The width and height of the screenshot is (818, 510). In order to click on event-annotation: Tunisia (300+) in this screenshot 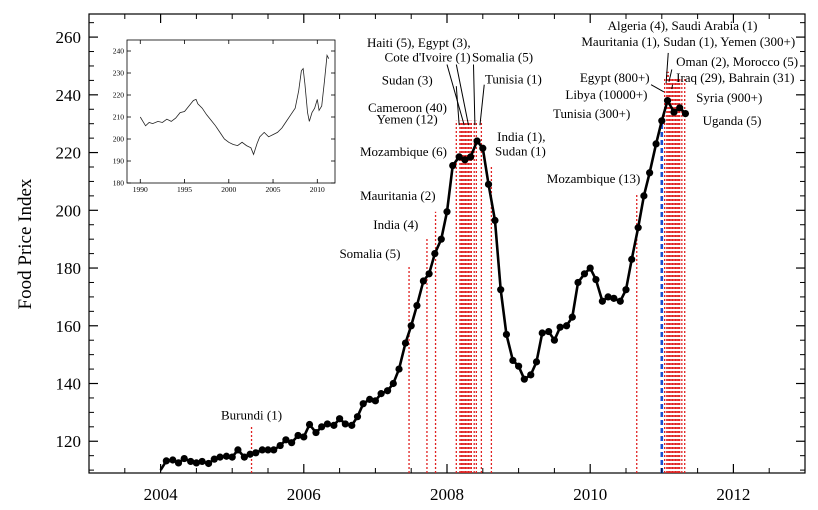, I will do `click(591, 113)`.